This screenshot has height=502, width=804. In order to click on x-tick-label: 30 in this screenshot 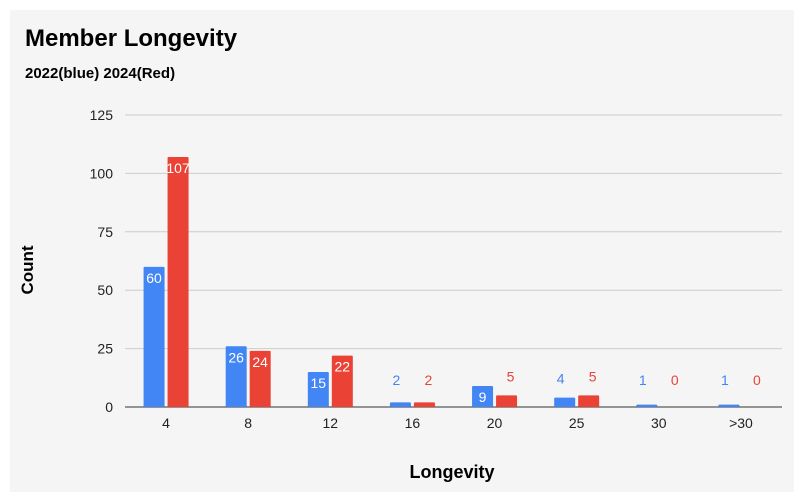, I will do `click(659, 423)`.